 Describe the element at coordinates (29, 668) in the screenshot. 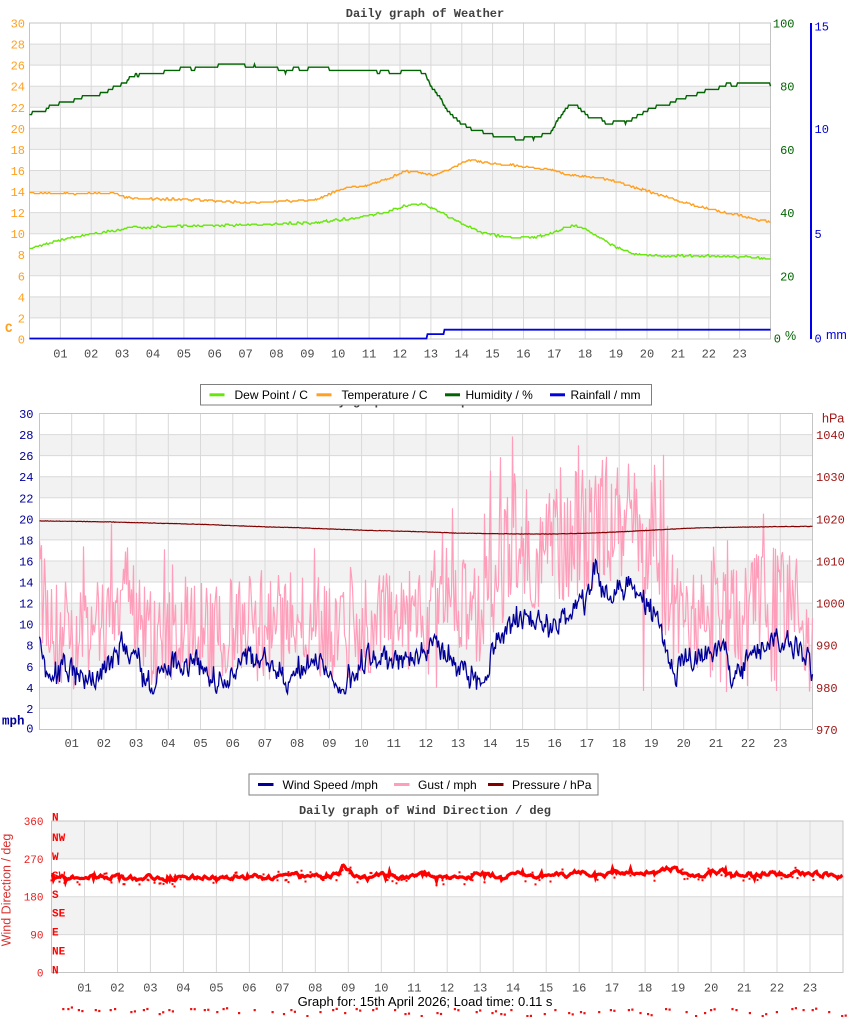

I see `svg-text: 6` at that location.